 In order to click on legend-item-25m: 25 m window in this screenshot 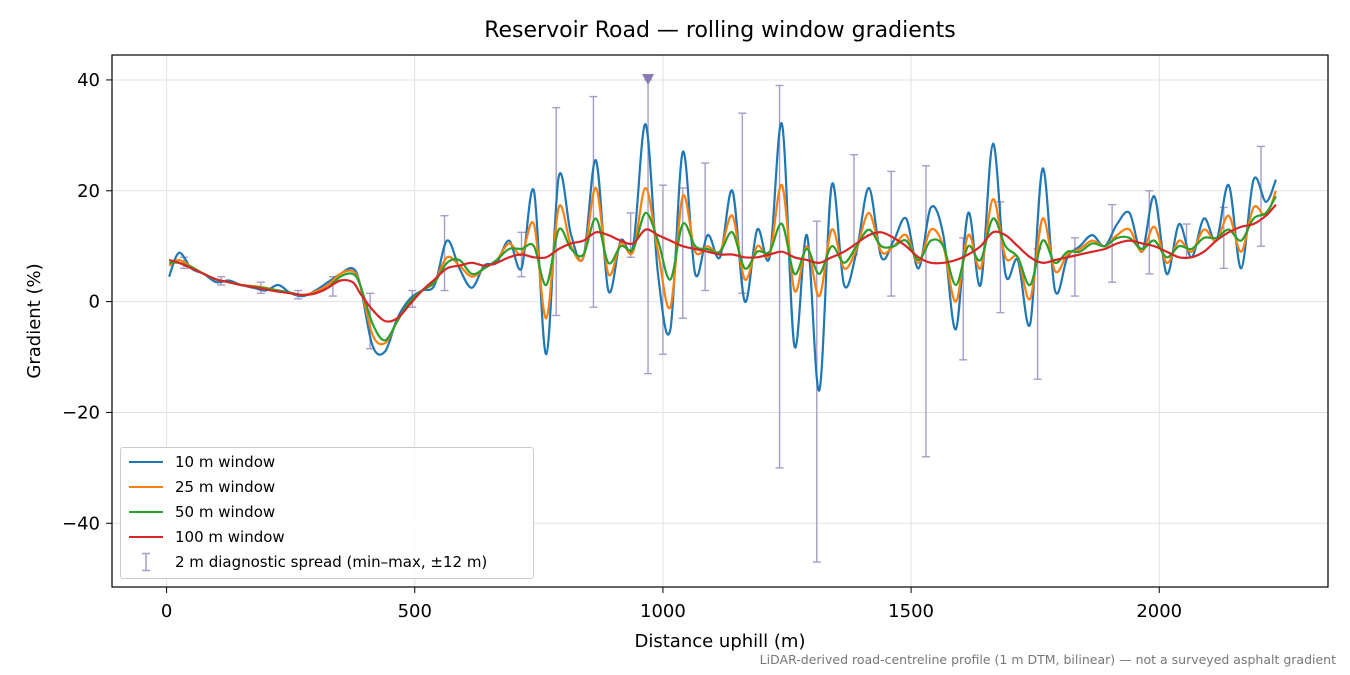, I will do `click(202, 487)`.